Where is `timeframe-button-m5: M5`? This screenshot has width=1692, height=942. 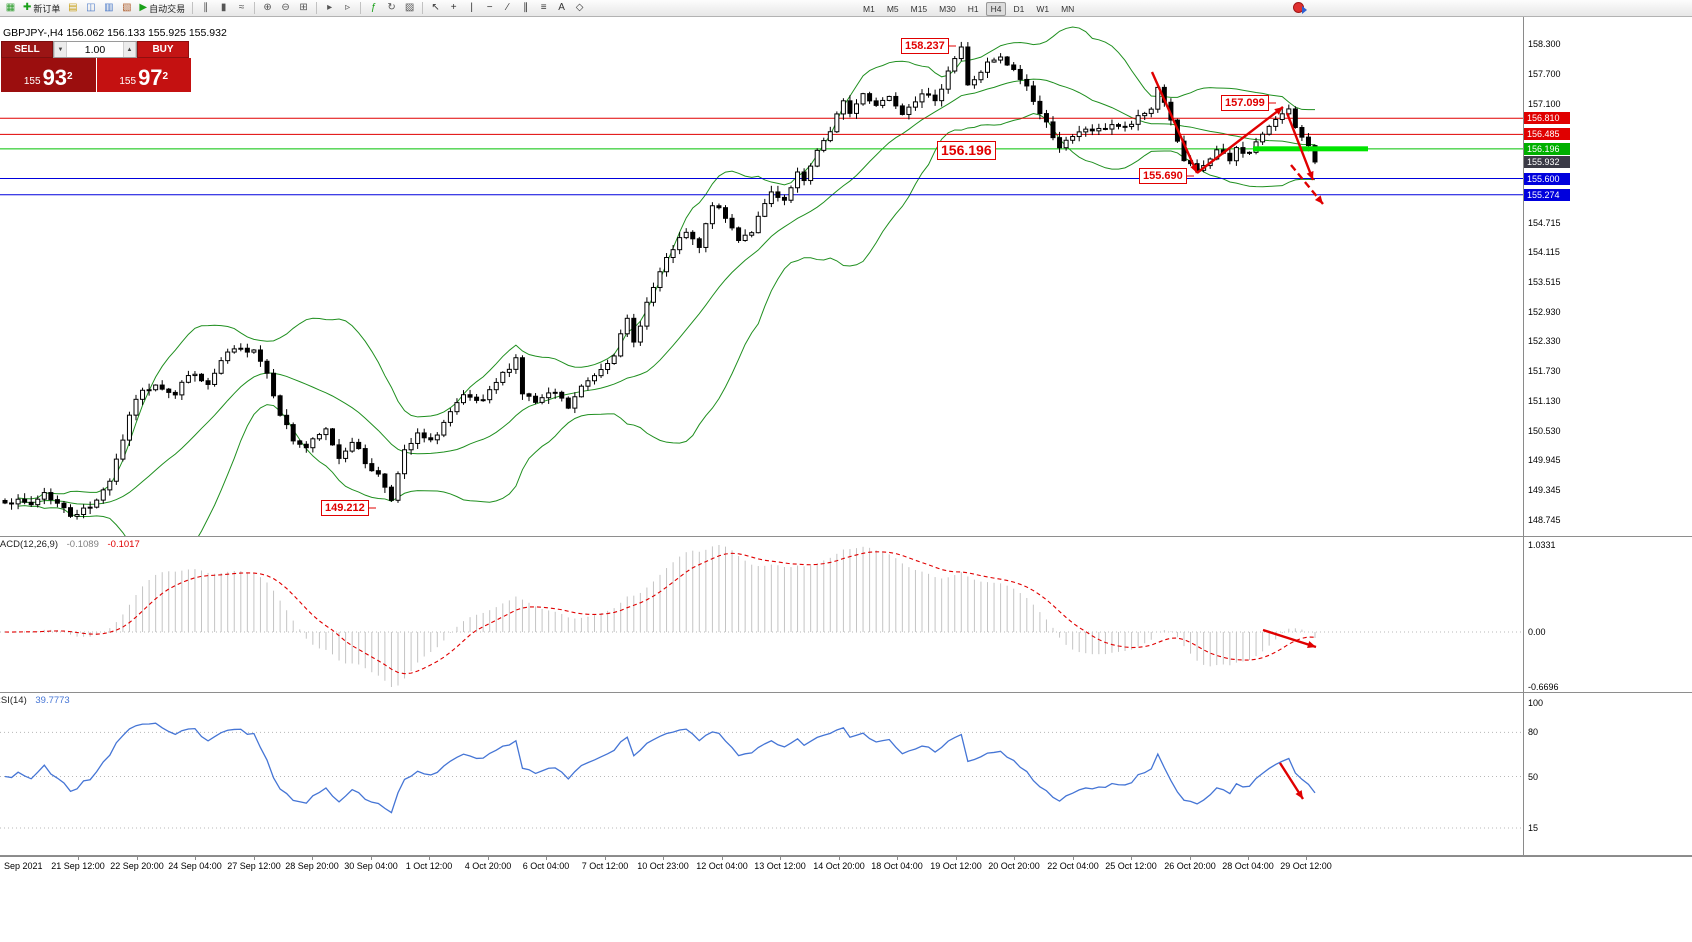
timeframe-button-m5: M5 is located at coordinates (893, 9).